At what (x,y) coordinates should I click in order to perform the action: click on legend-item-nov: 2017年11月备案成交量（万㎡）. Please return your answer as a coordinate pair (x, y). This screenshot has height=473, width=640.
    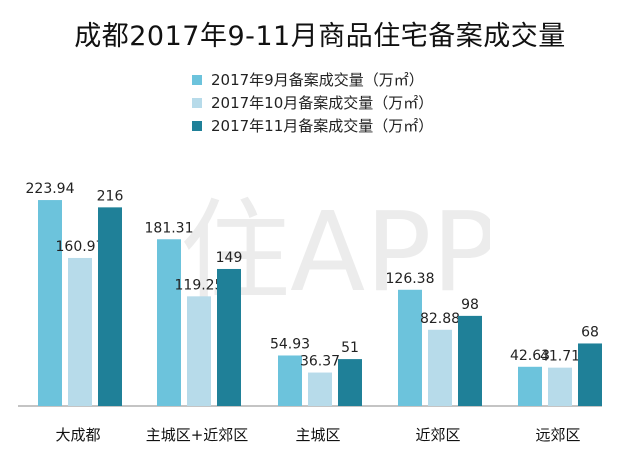
    Looking at the image, I should click on (312, 125).